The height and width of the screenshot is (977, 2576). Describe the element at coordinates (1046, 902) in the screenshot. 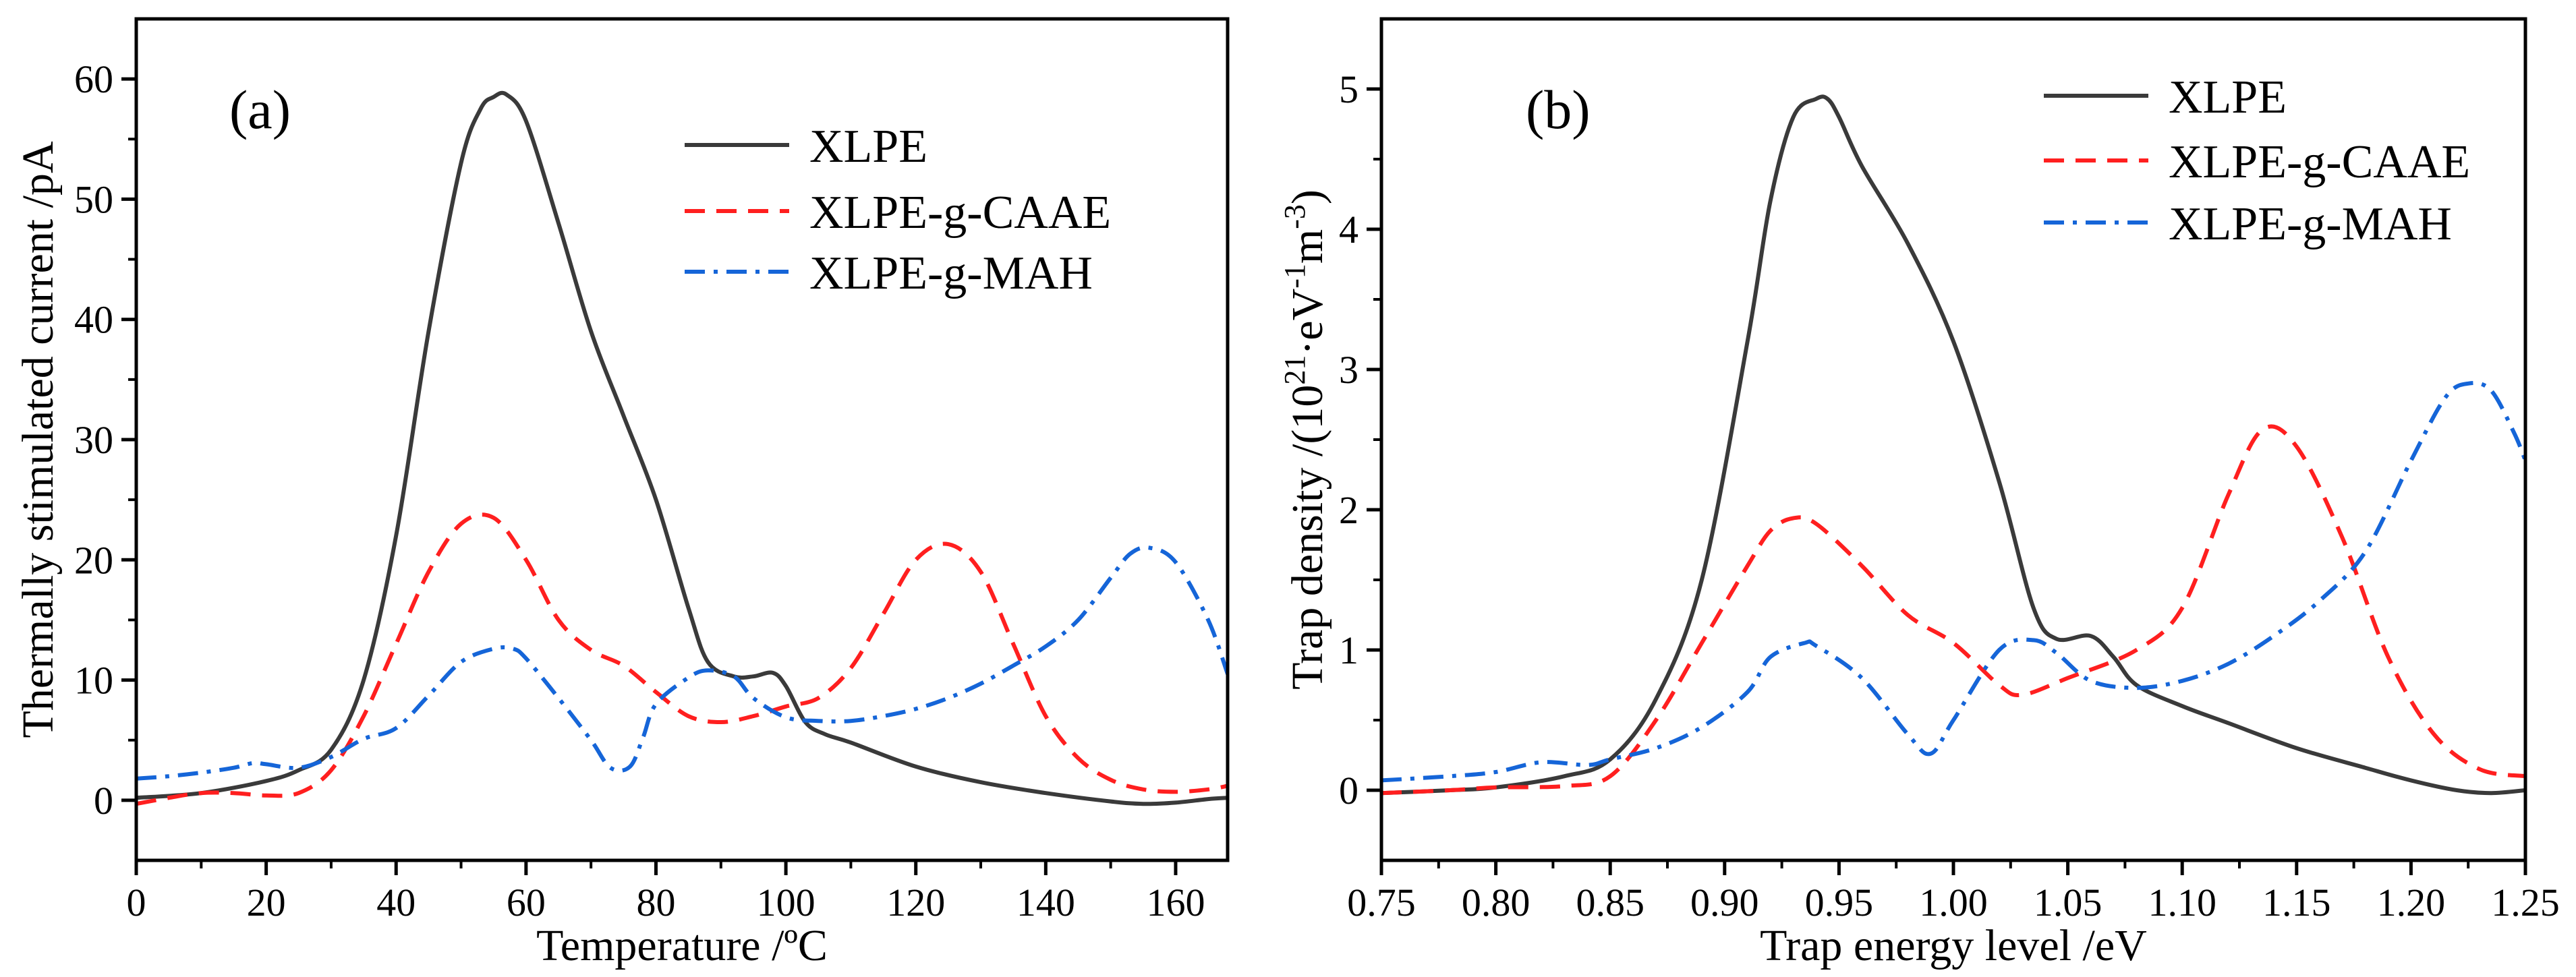

I see `panel-a-x-tick-label: 140` at that location.